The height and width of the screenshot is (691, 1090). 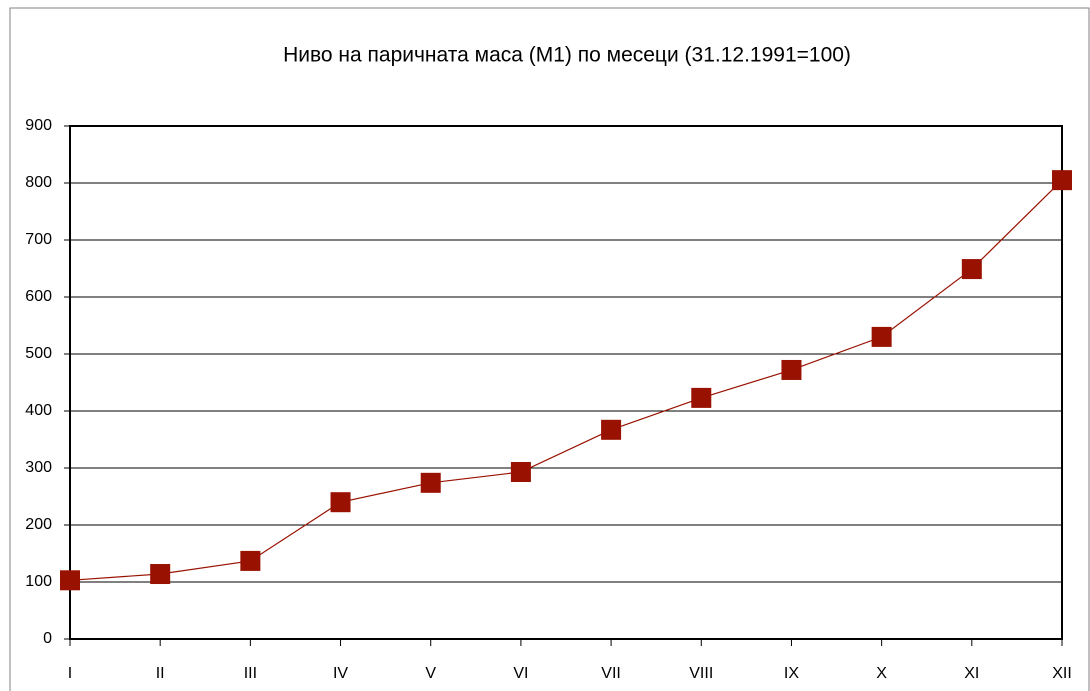 I want to click on y-tick-label: 300, so click(x=38, y=467).